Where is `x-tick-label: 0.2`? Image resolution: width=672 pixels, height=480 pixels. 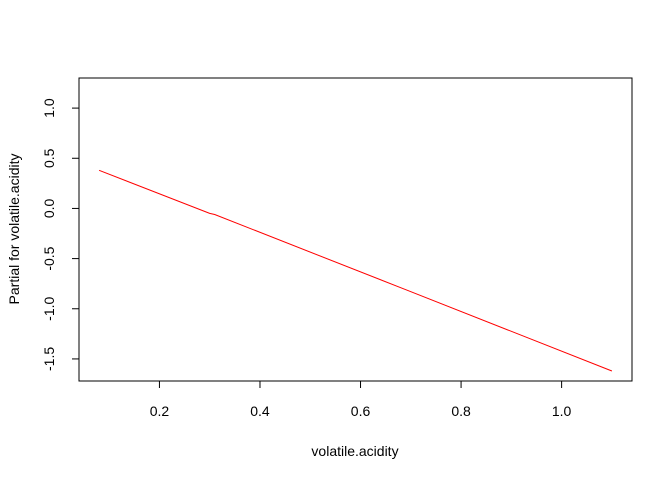
x-tick-label: 0.2 is located at coordinates (160, 411).